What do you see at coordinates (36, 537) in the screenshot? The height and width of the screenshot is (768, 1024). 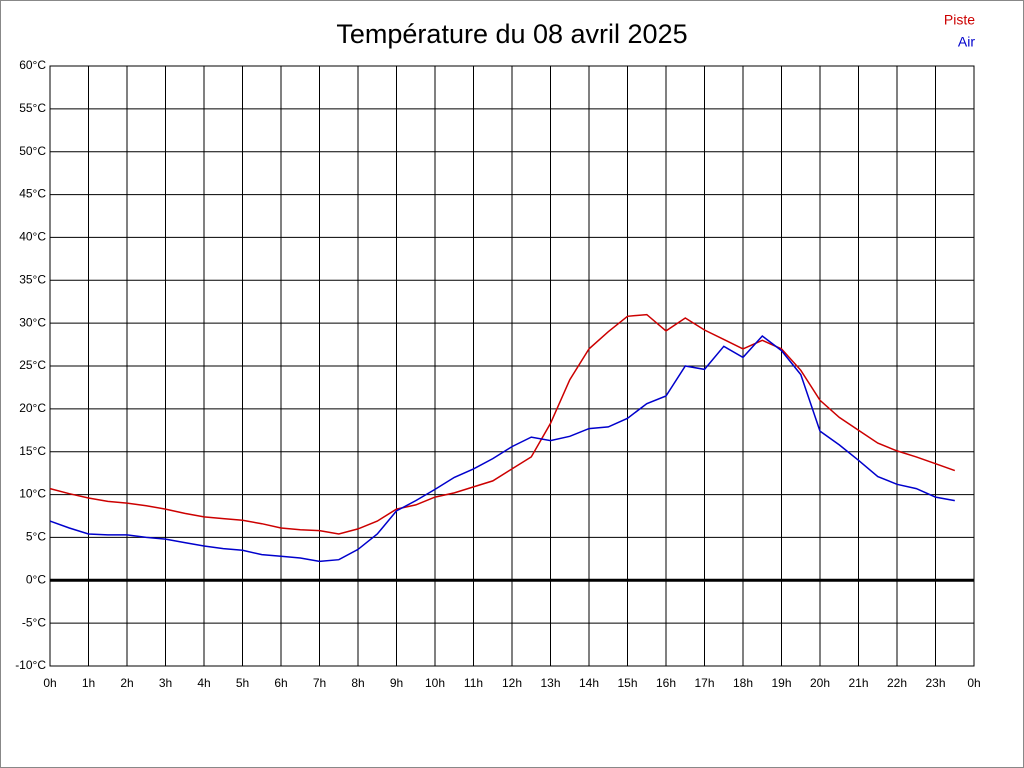 I see `y-tick-label: 5°C` at bounding box center [36, 537].